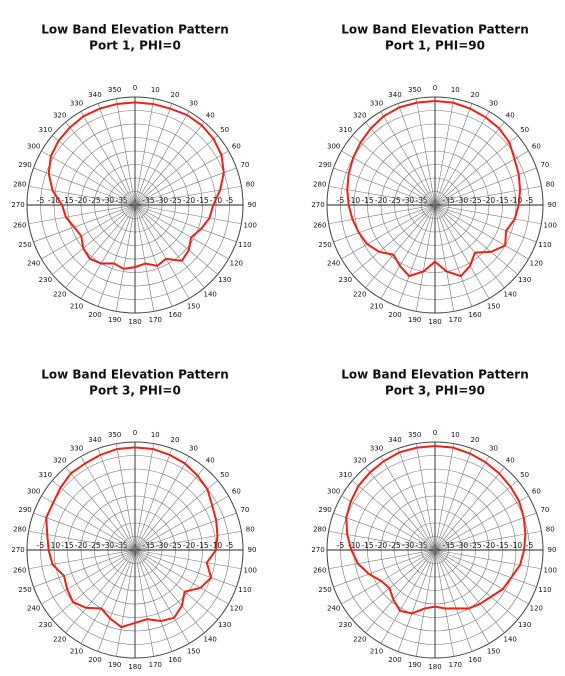  I want to click on angle-label: 270, so click(17, 550).